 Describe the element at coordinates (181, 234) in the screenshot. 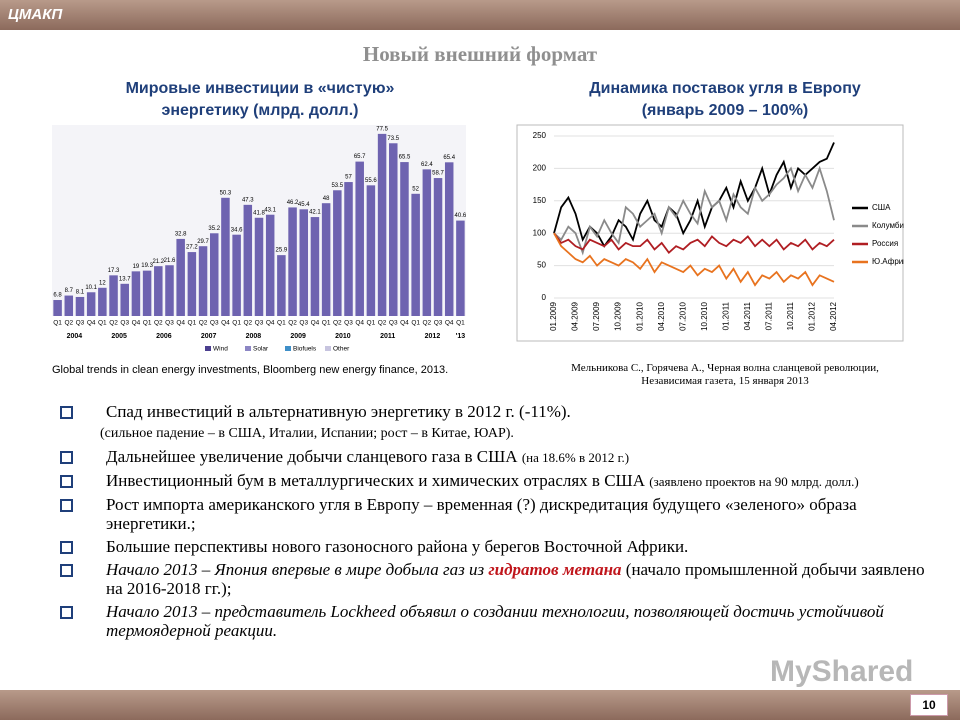

I see `value-label: 32.8` at that location.